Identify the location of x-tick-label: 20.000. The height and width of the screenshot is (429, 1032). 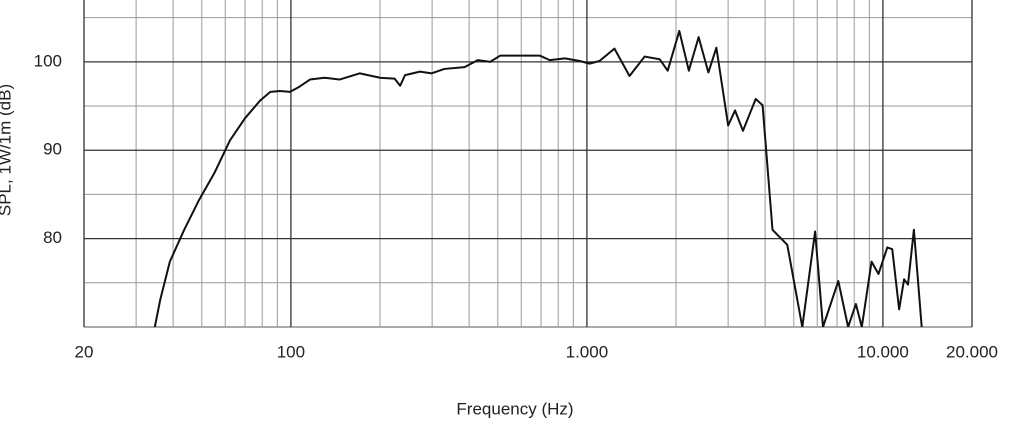
(972, 351).